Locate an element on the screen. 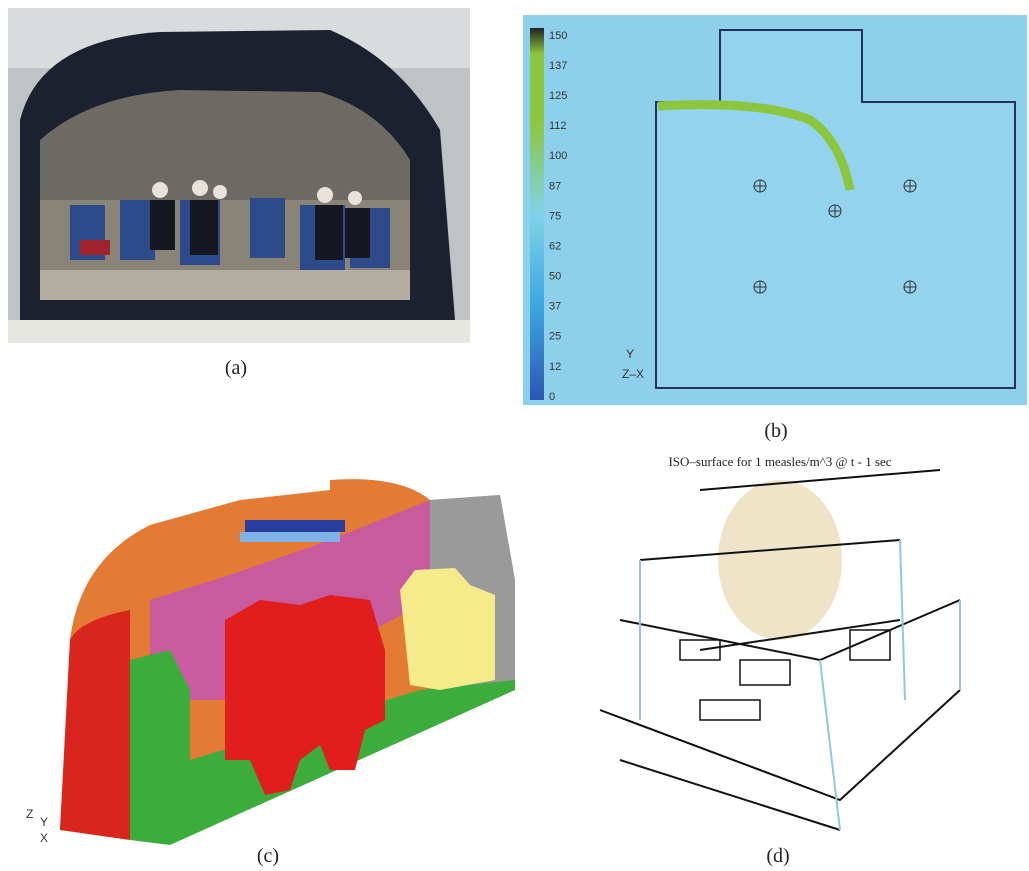 Image resolution: width=1029 pixels, height=871 pixels. axis-label: Z is located at coordinates (29, 814).